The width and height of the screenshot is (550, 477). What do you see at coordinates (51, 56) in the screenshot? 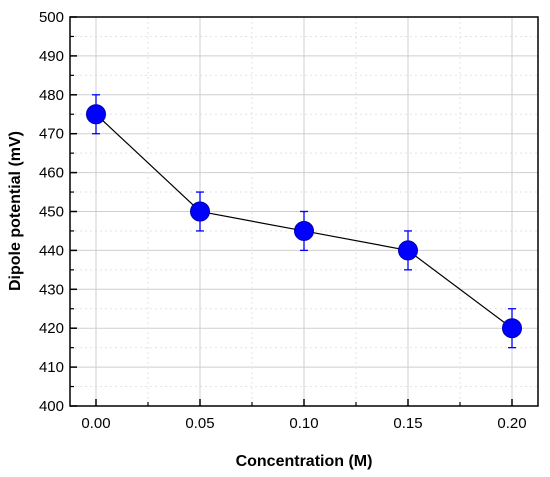
I see `y-tick-label: 490` at bounding box center [51, 56].